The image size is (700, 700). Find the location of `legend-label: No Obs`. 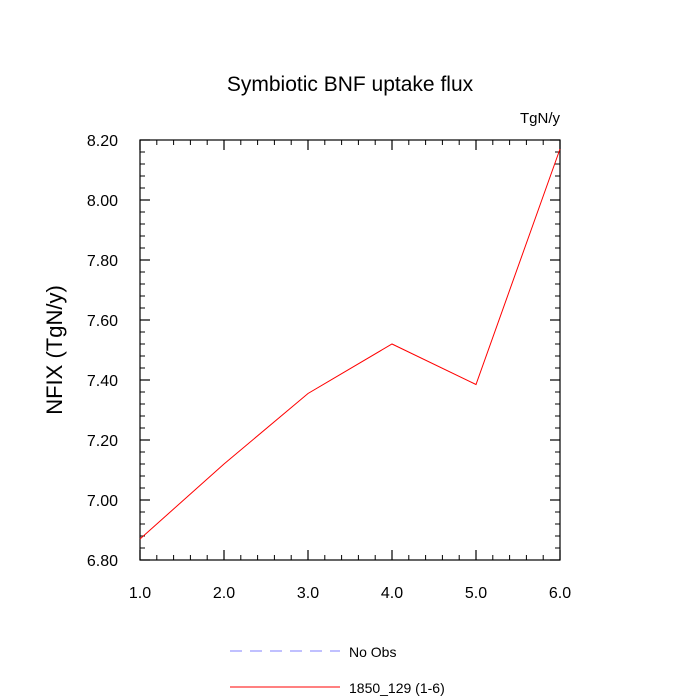

legend-label: No Obs is located at coordinates (372, 652).